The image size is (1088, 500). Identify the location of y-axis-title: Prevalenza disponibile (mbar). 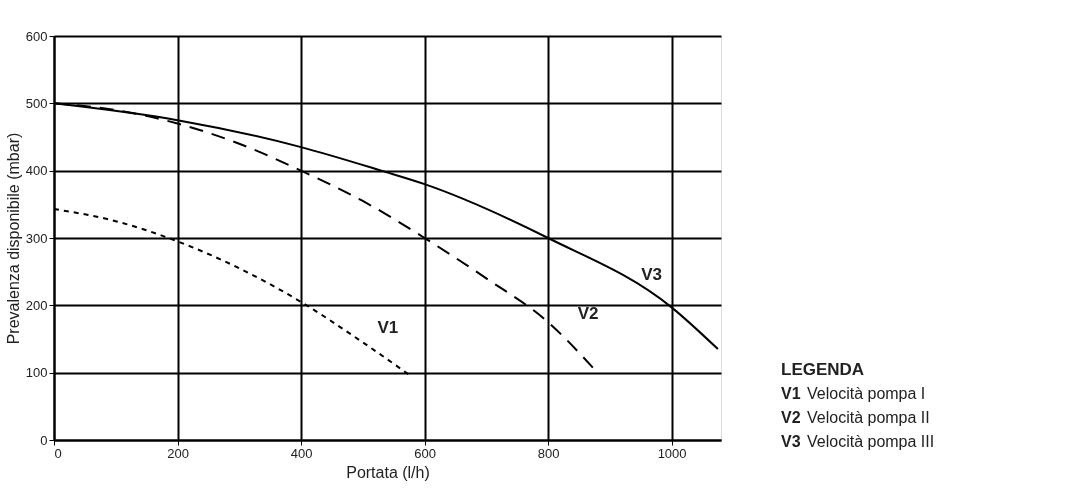
(13, 238).